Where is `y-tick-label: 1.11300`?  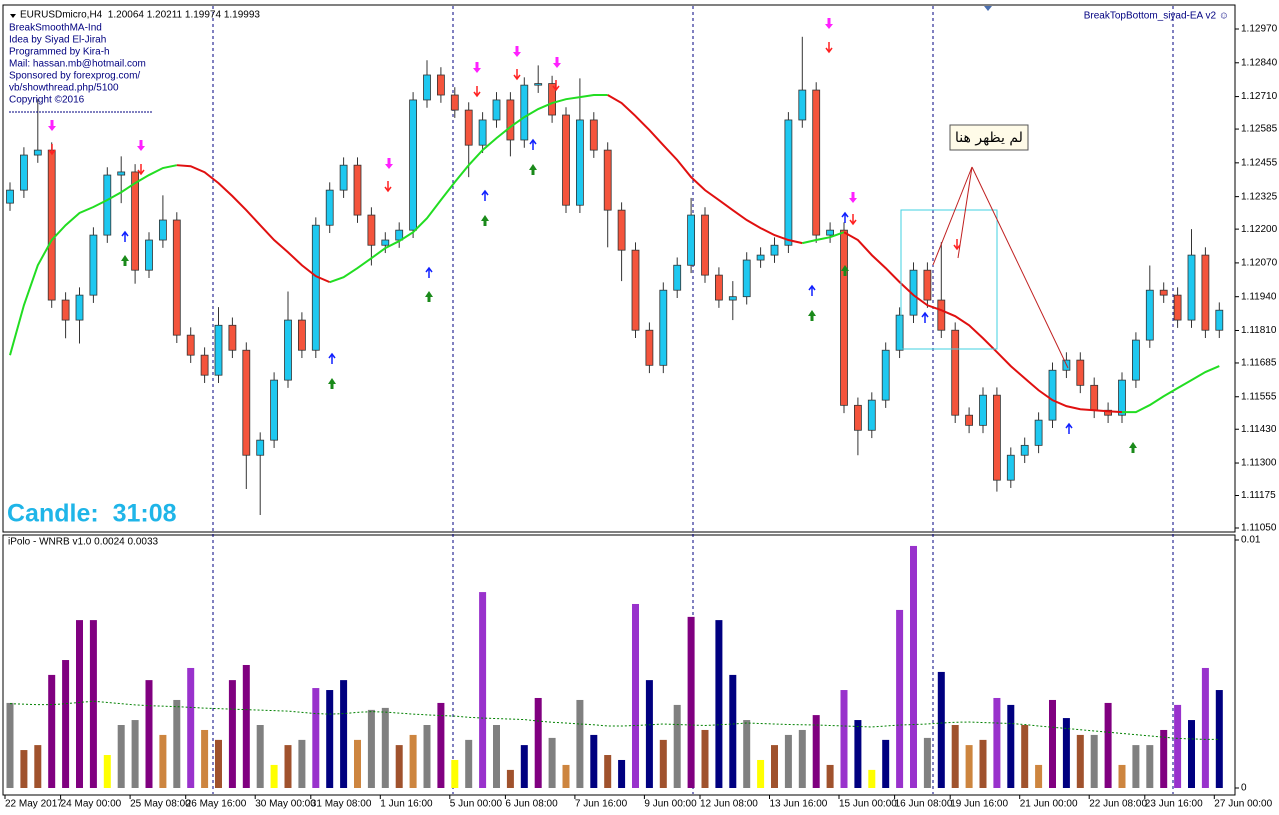
y-tick-label: 1.11300 is located at coordinates (1259, 463).